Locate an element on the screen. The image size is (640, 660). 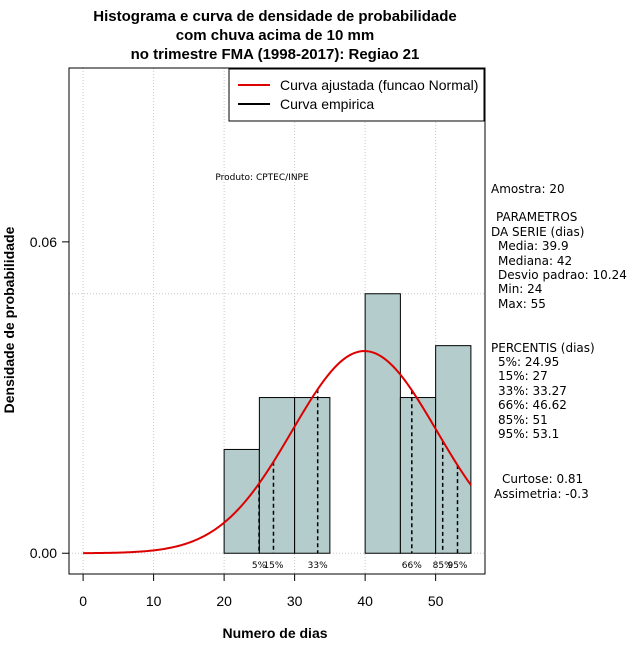
percentile-85: 85%: 51 is located at coordinates (523, 420).